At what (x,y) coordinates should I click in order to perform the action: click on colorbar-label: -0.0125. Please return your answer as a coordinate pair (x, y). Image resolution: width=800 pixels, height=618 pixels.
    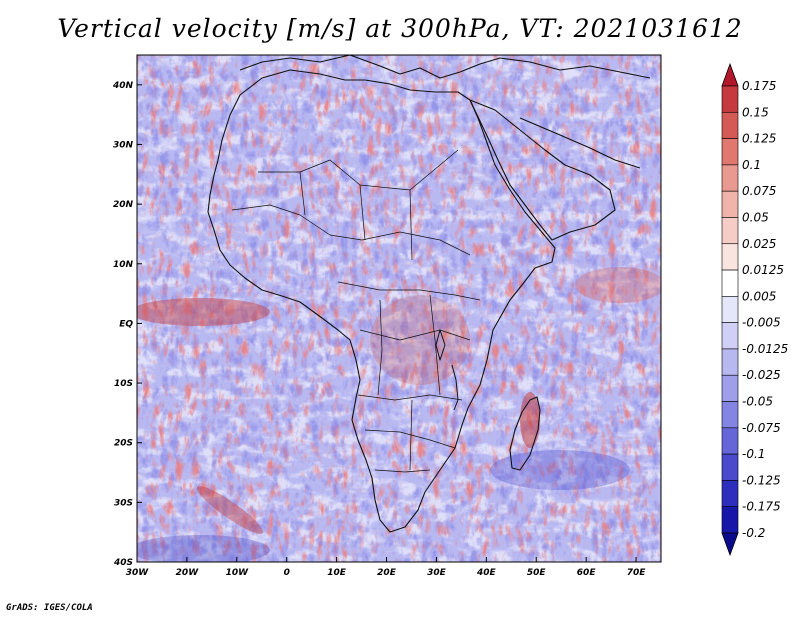
    Looking at the image, I should click on (765, 349).